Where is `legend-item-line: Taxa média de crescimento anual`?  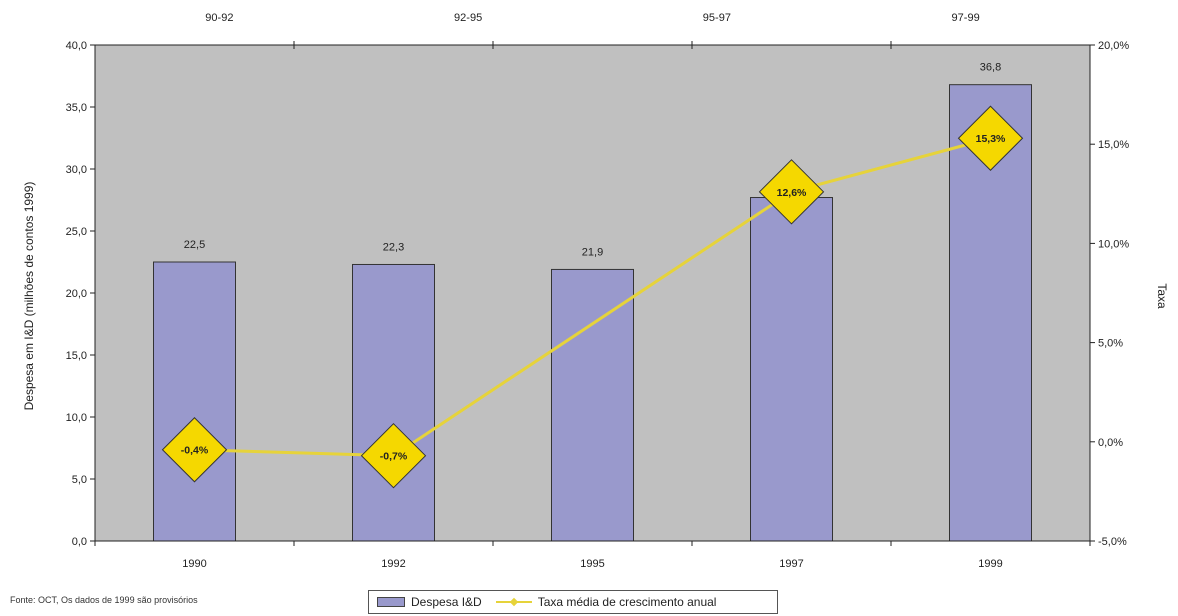
legend-item-line: Taxa média de crescimento anual is located at coordinates (606, 602).